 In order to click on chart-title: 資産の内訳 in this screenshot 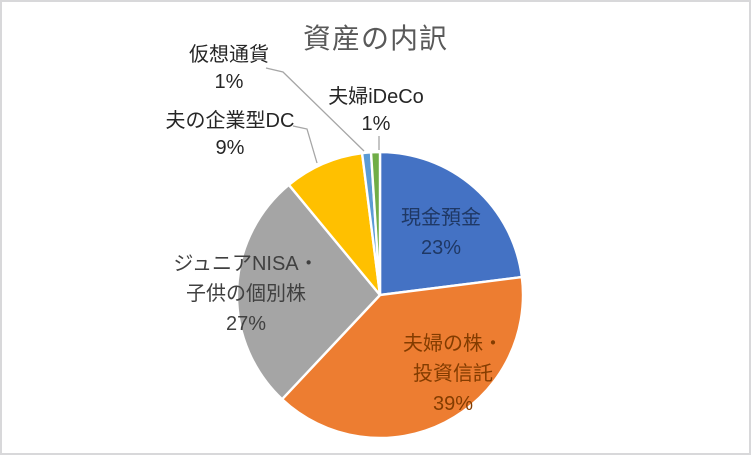, I will do `click(375, 38)`.